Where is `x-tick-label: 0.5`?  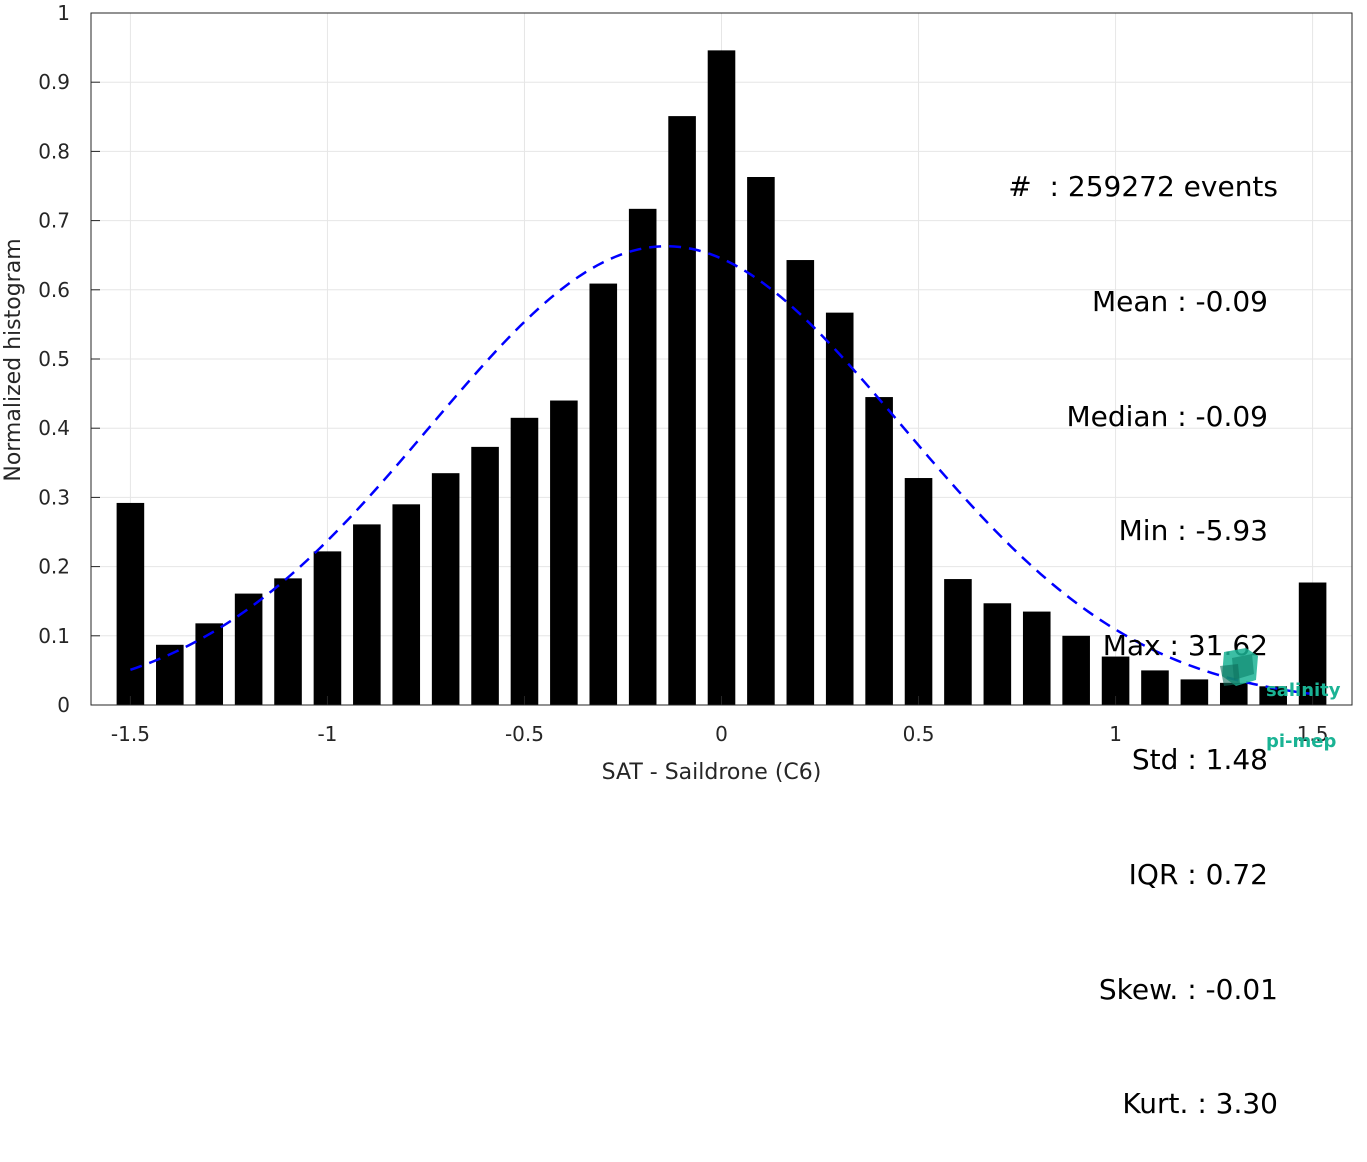
x-tick-label: 0.5 is located at coordinates (919, 734).